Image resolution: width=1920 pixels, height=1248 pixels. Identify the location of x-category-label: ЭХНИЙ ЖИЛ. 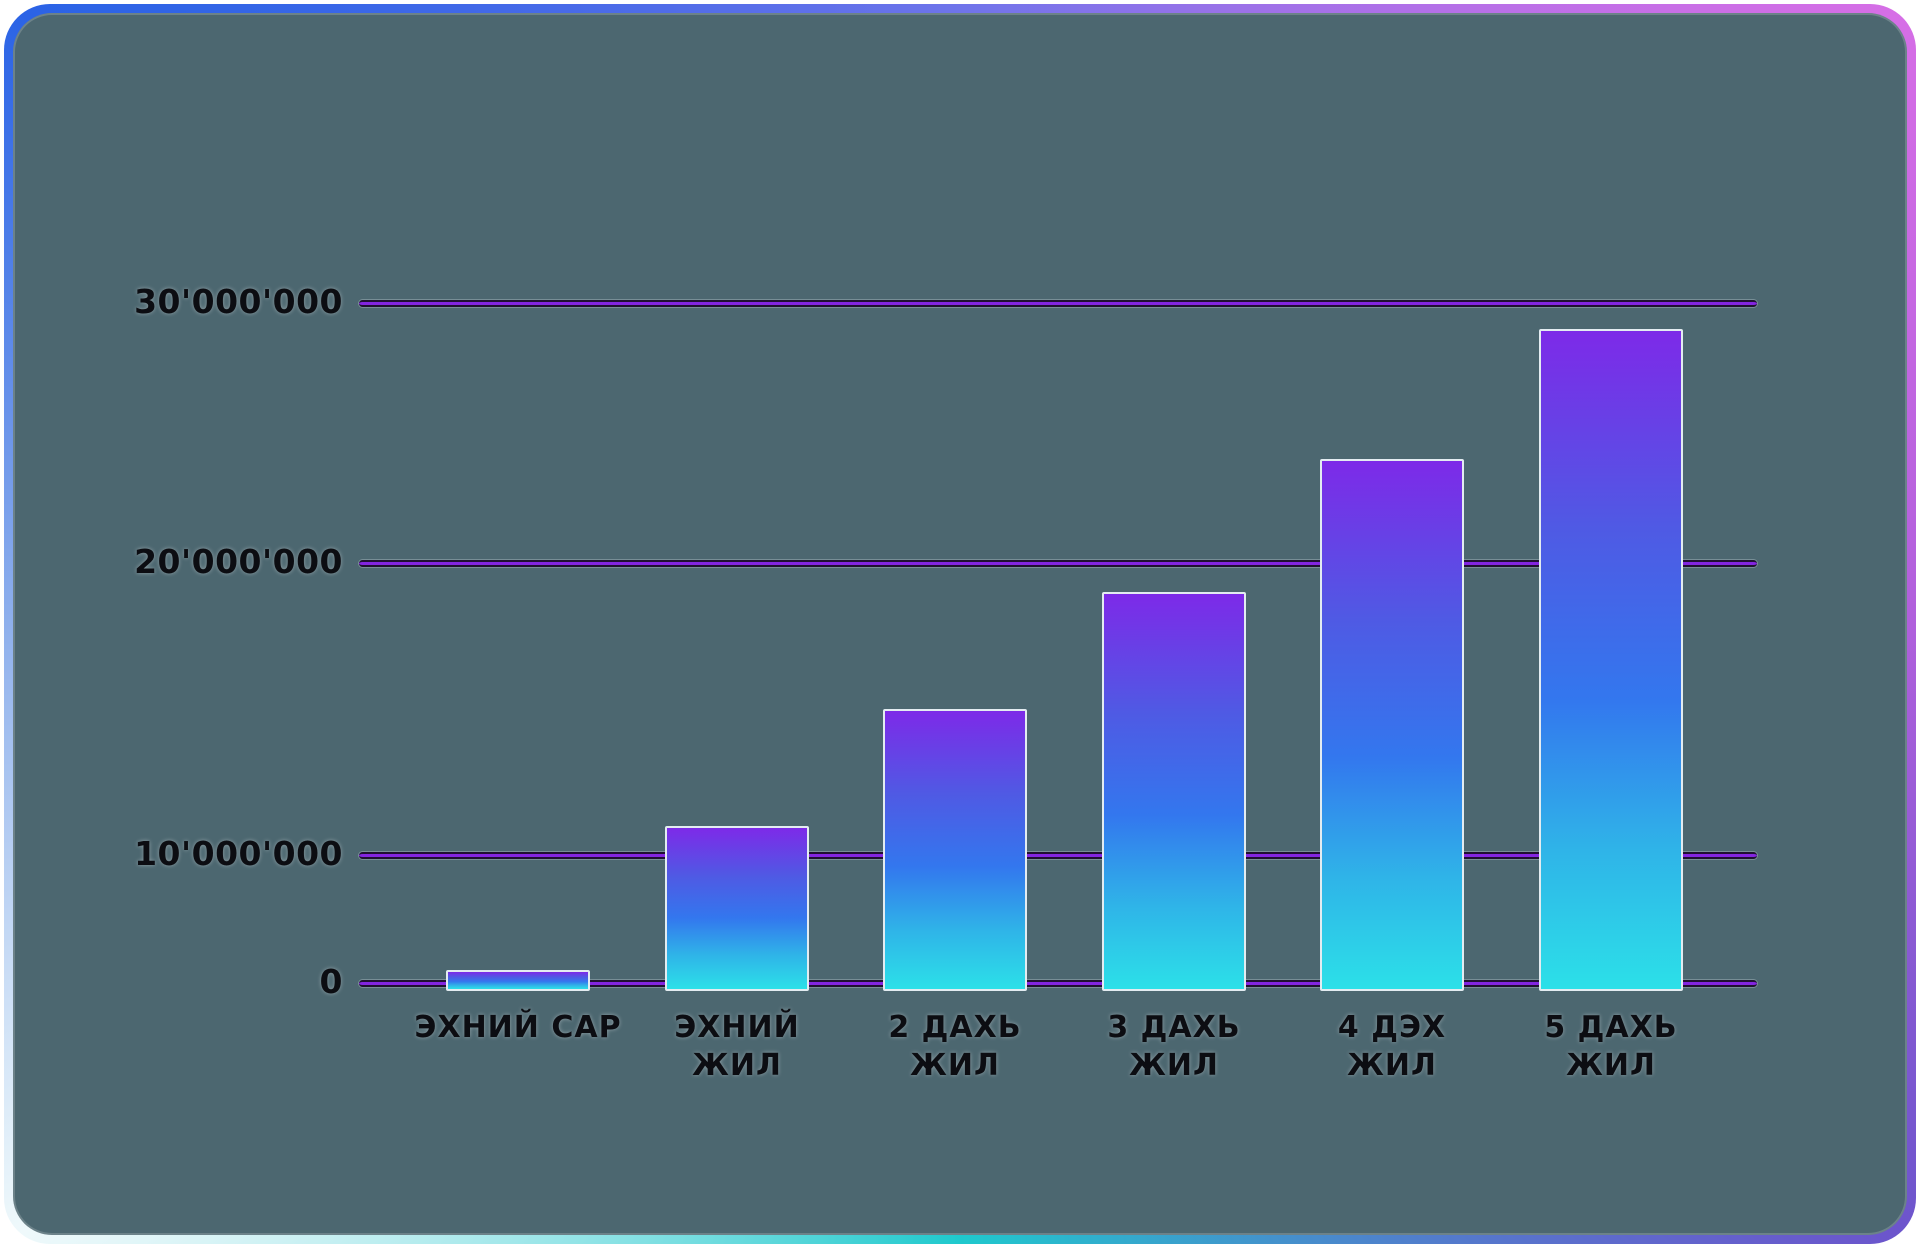
(737, 1047).